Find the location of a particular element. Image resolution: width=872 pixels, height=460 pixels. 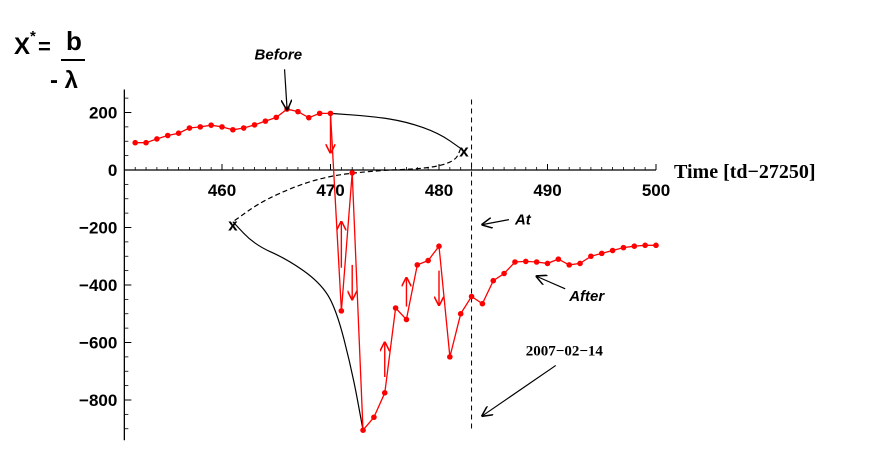

y-tick-label: −400 is located at coordinates (98, 285).